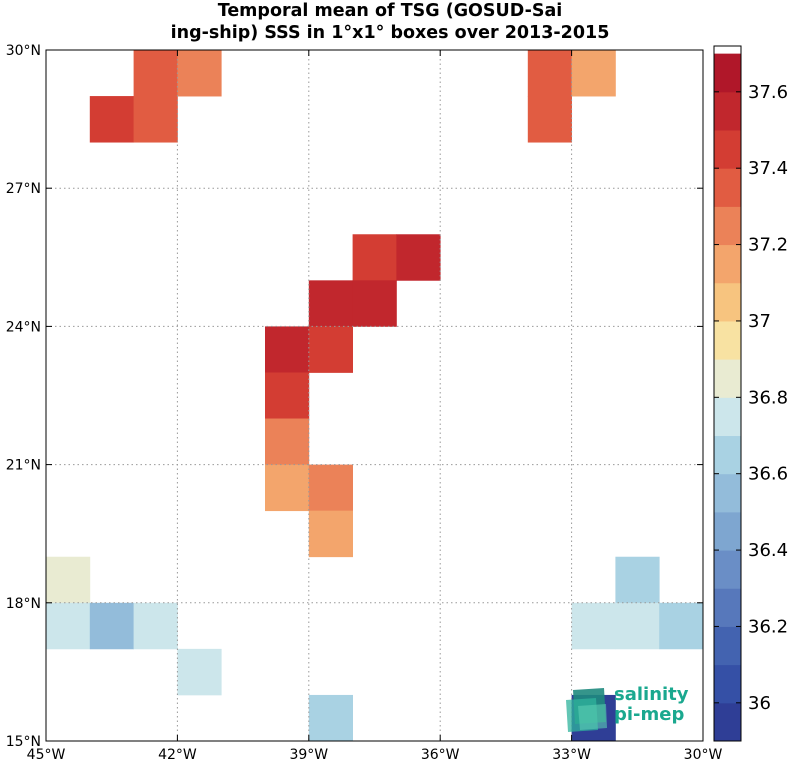 The height and width of the screenshot is (763, 791). I want to click on colorbar-tick-label: 37, so click(759, 321).